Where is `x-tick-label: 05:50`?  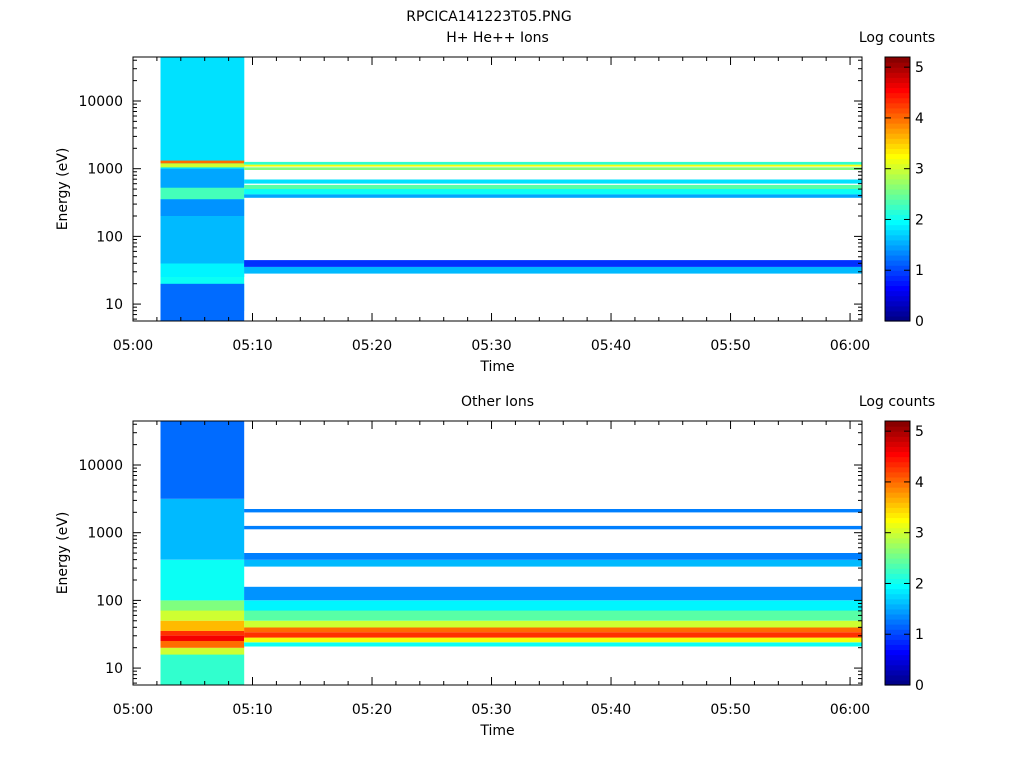
x-tick-label: 05:50 is located at coordinates (730, 346).